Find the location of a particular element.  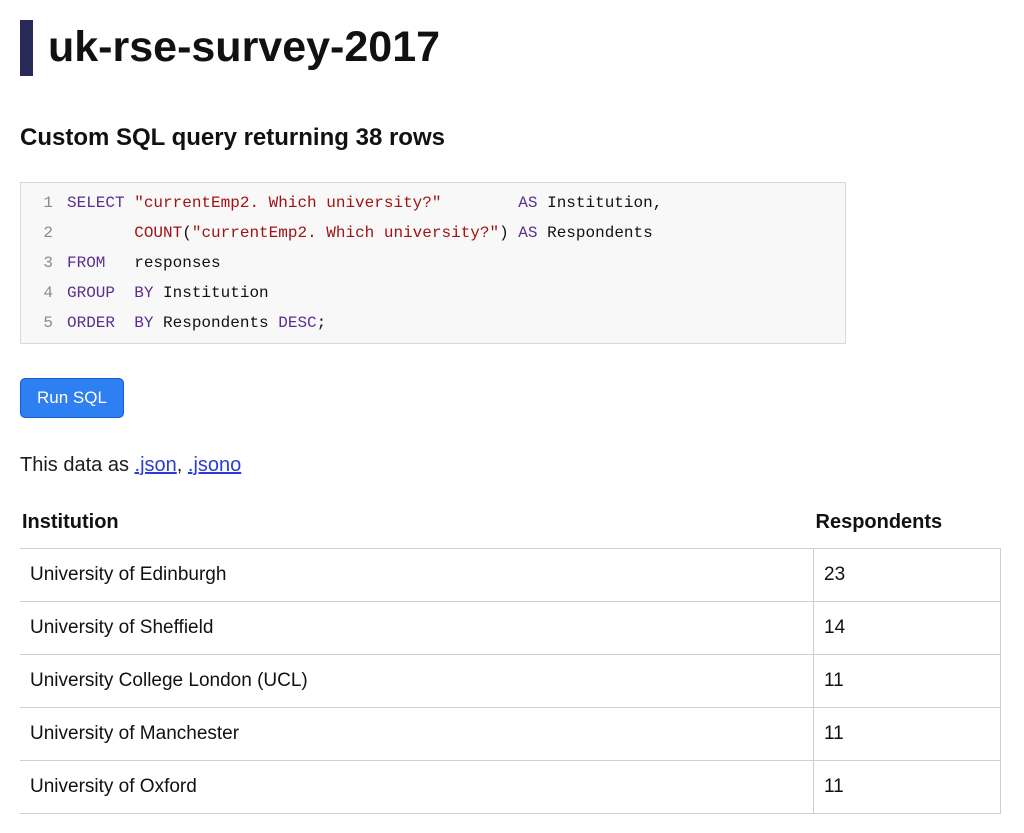

json-link: .json is located at coordinates (155, 464).